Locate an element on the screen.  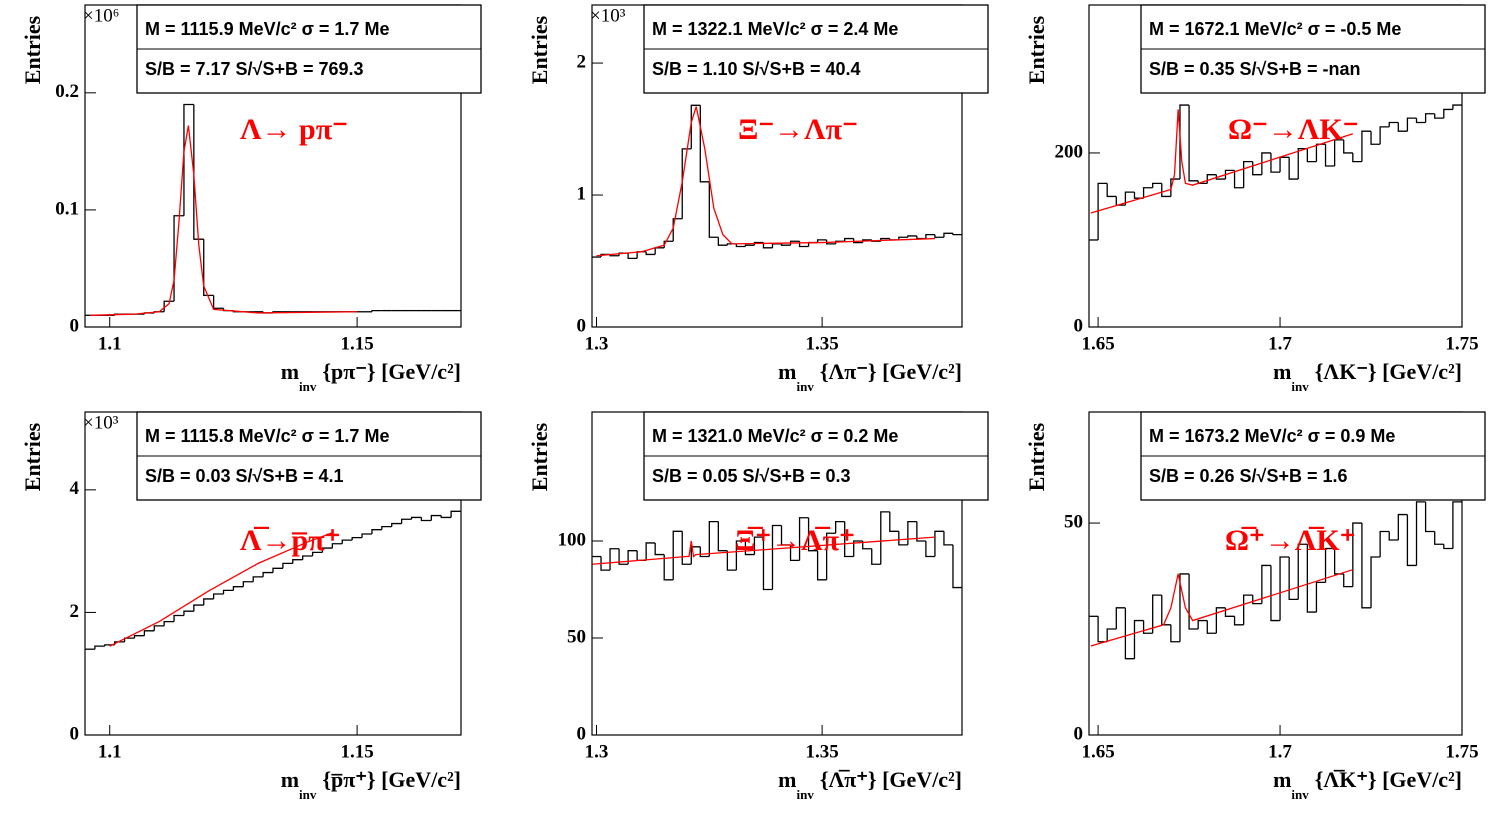
decay-label: Ξ⁻→Λπ⁻ is located at coordinates (798, 129).